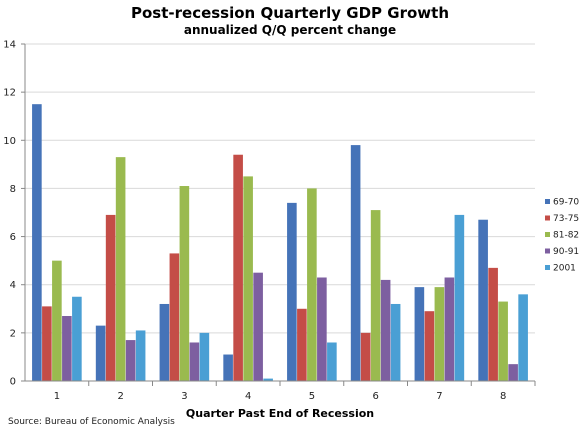 The height and width of the screenshot is (429, 580). Describe the element at coordinates (9, 141) in the screenshot. I see `y-tick-label: 10` at that location.